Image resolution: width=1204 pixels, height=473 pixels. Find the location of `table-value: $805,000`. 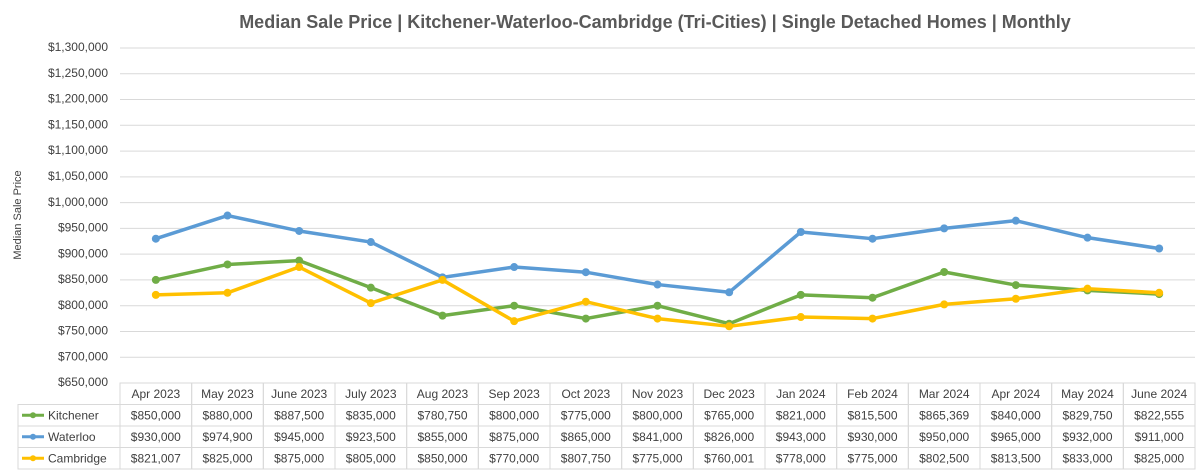

table-value: $805,000 is located at coordinates (371, 458).